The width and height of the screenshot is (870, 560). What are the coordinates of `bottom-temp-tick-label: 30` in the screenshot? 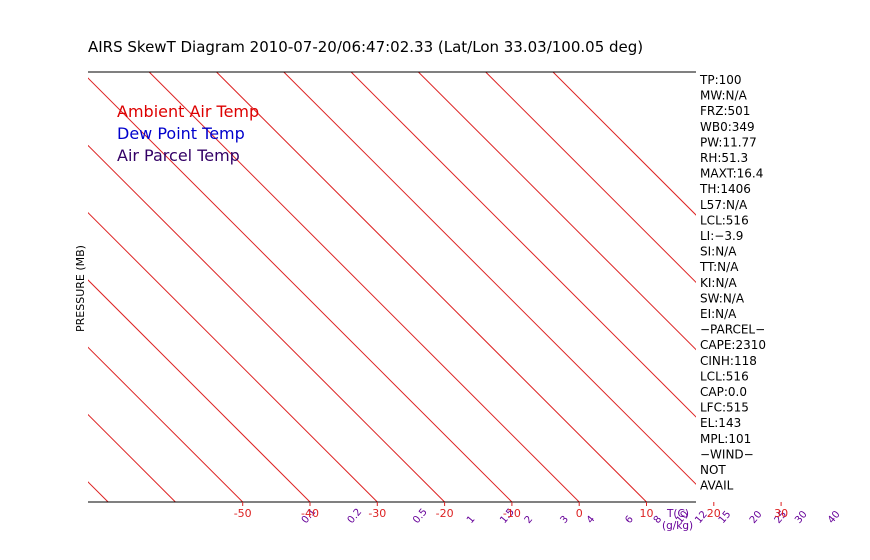 It's located at (781, 513).